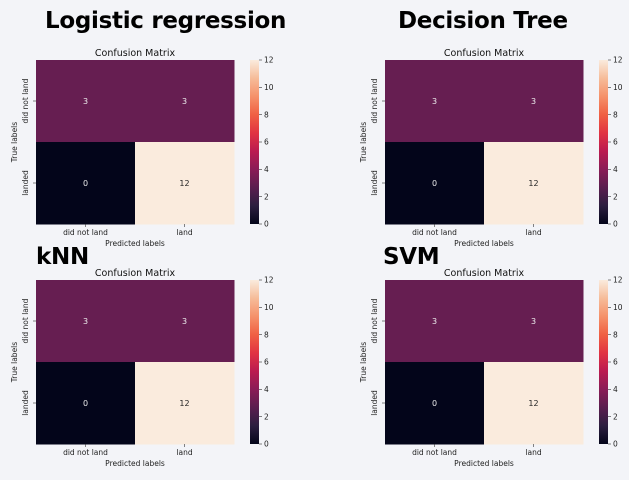 The height and width of the screenshot is (480, 629). Describe the element at coordinates (62, 257) in the screenshot. I see `heading-knn: kNN` at that location.